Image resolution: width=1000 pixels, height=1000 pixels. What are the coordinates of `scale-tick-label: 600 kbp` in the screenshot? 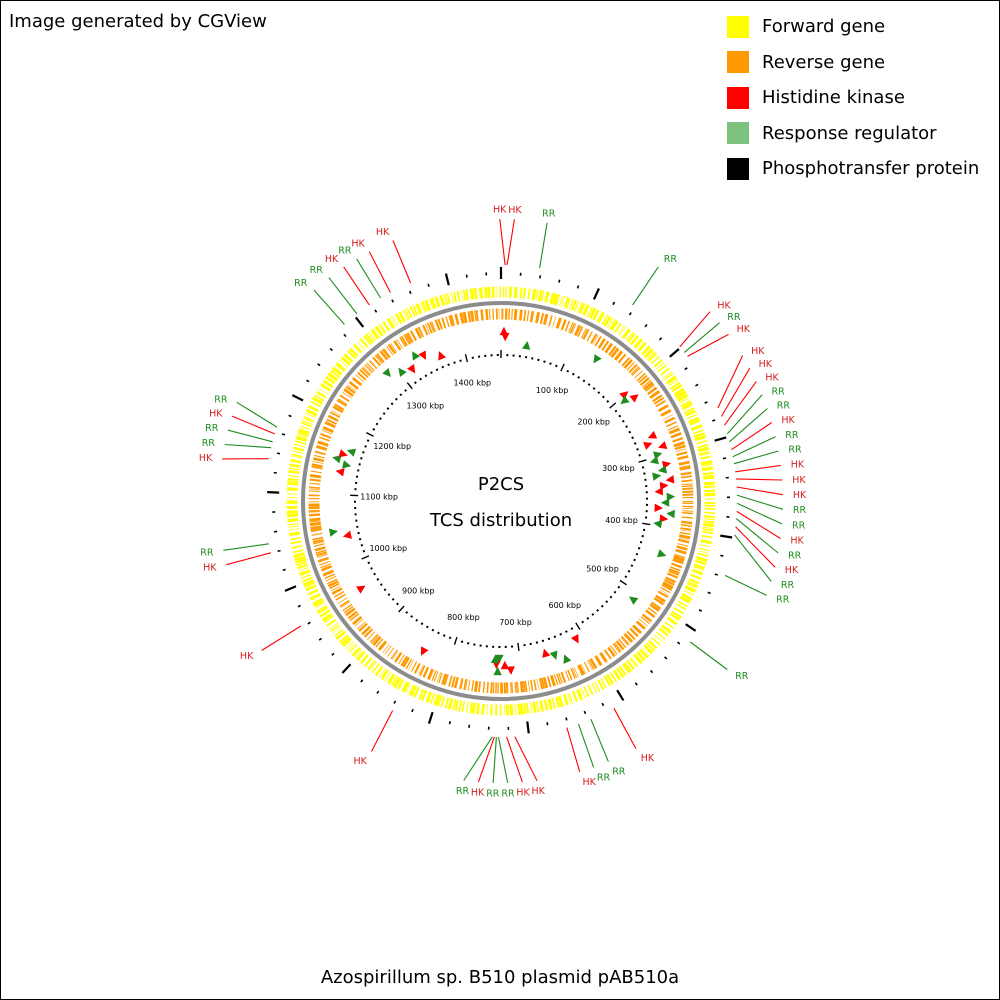 It's located at (564, 605).